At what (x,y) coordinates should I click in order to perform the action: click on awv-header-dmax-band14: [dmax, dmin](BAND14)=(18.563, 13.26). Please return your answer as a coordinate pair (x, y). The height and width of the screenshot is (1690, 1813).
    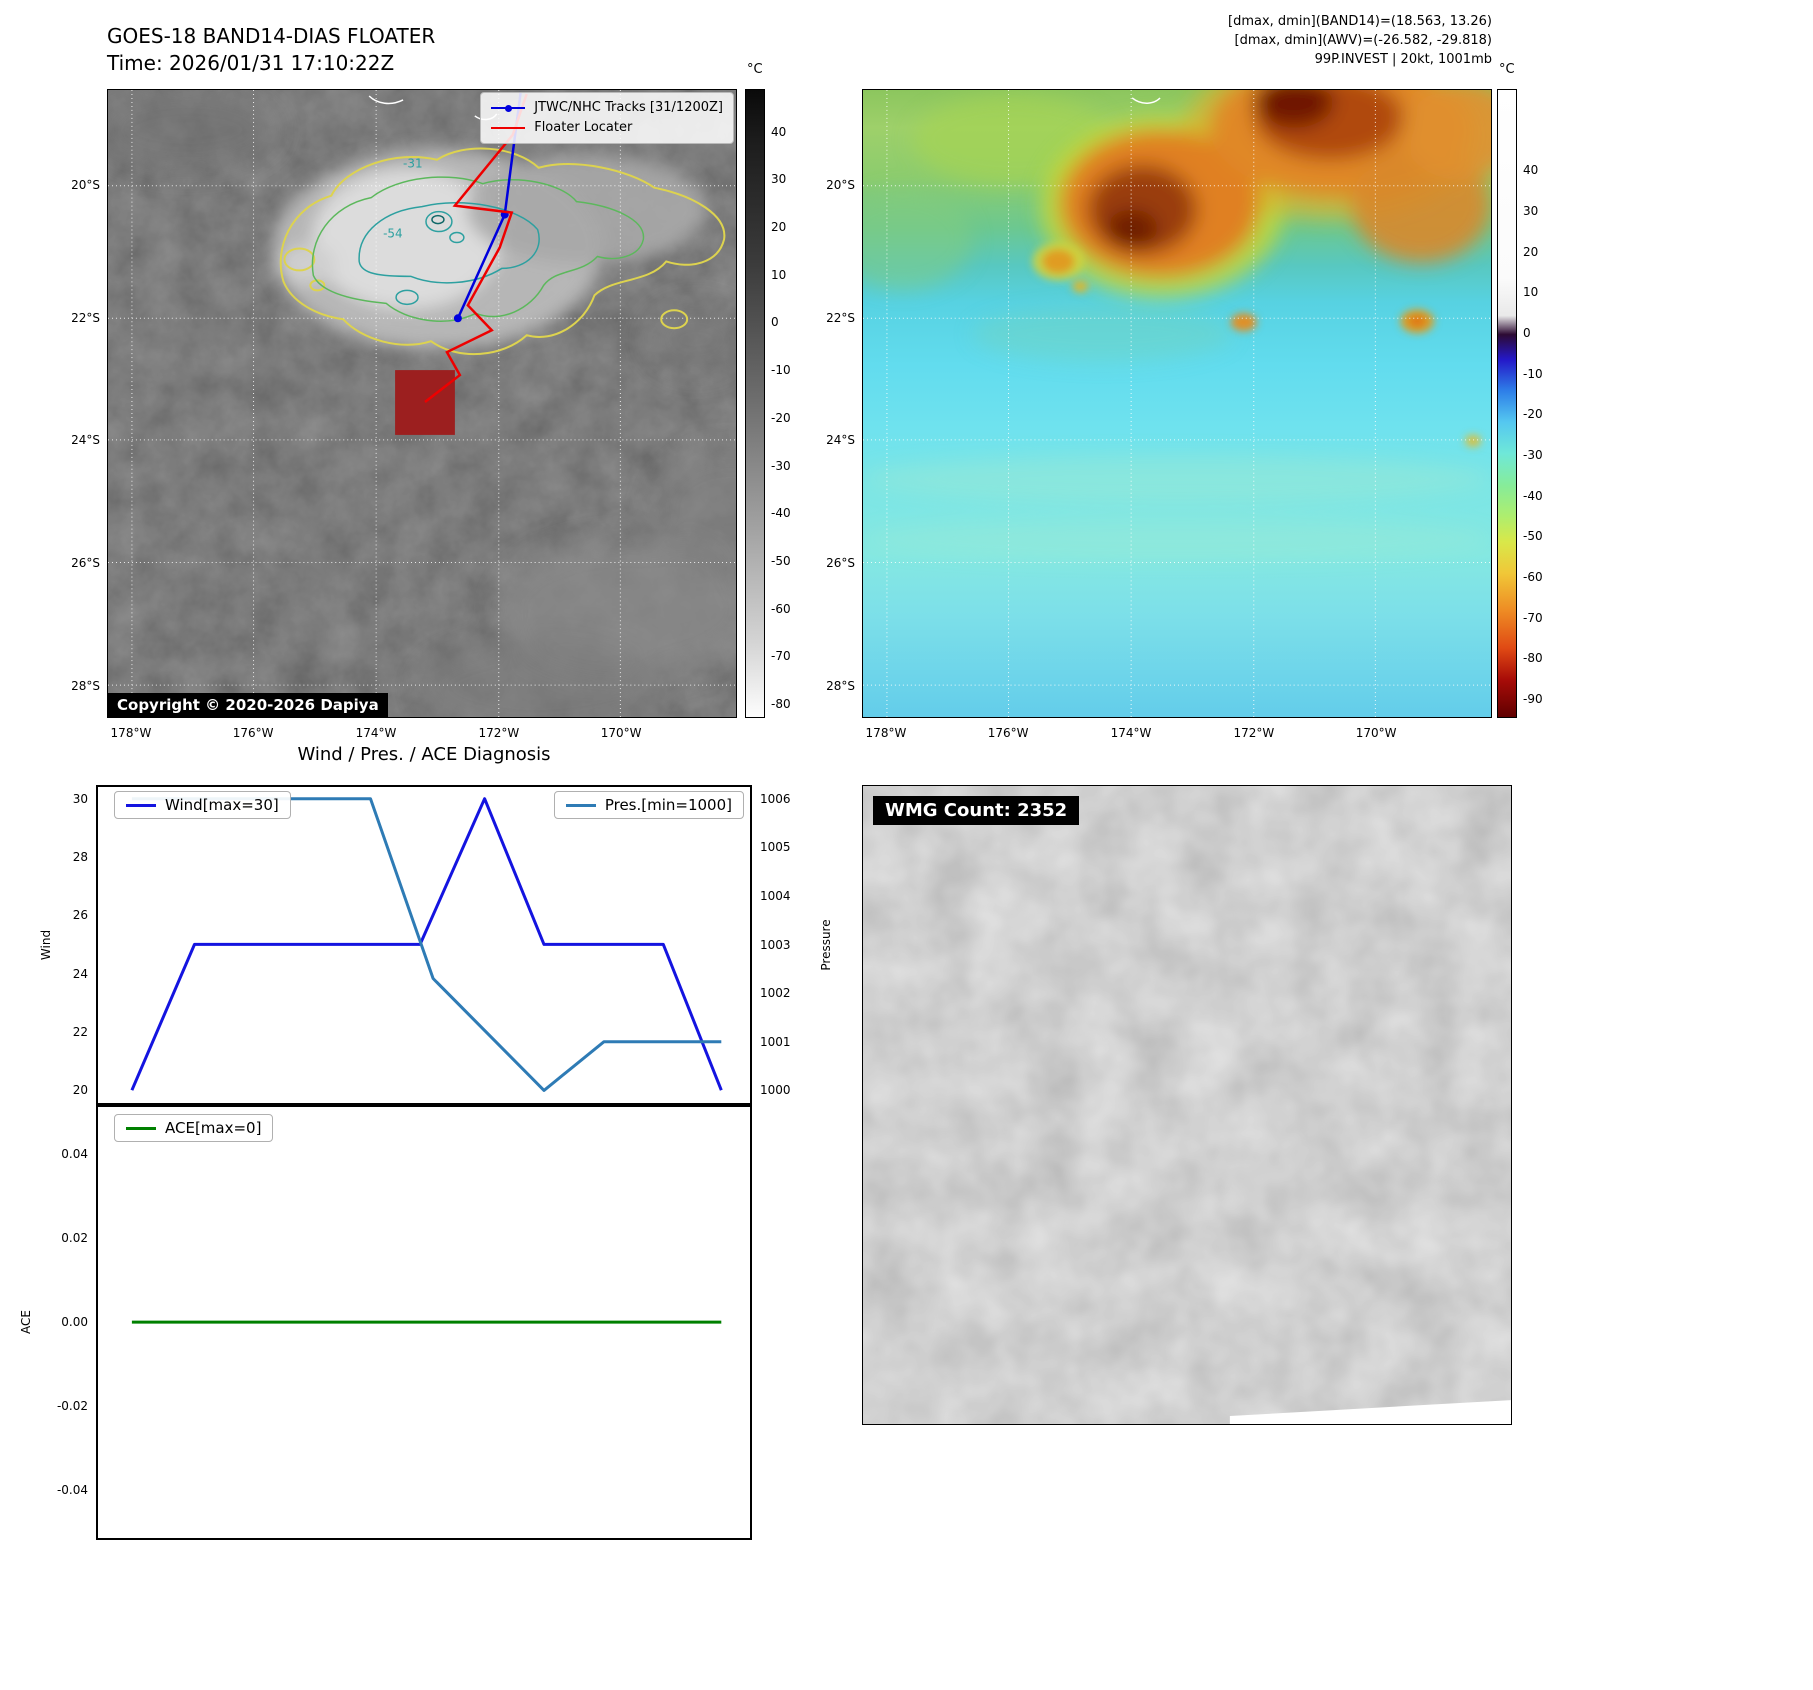
    Looking at the image, I should click on (1360, 21).